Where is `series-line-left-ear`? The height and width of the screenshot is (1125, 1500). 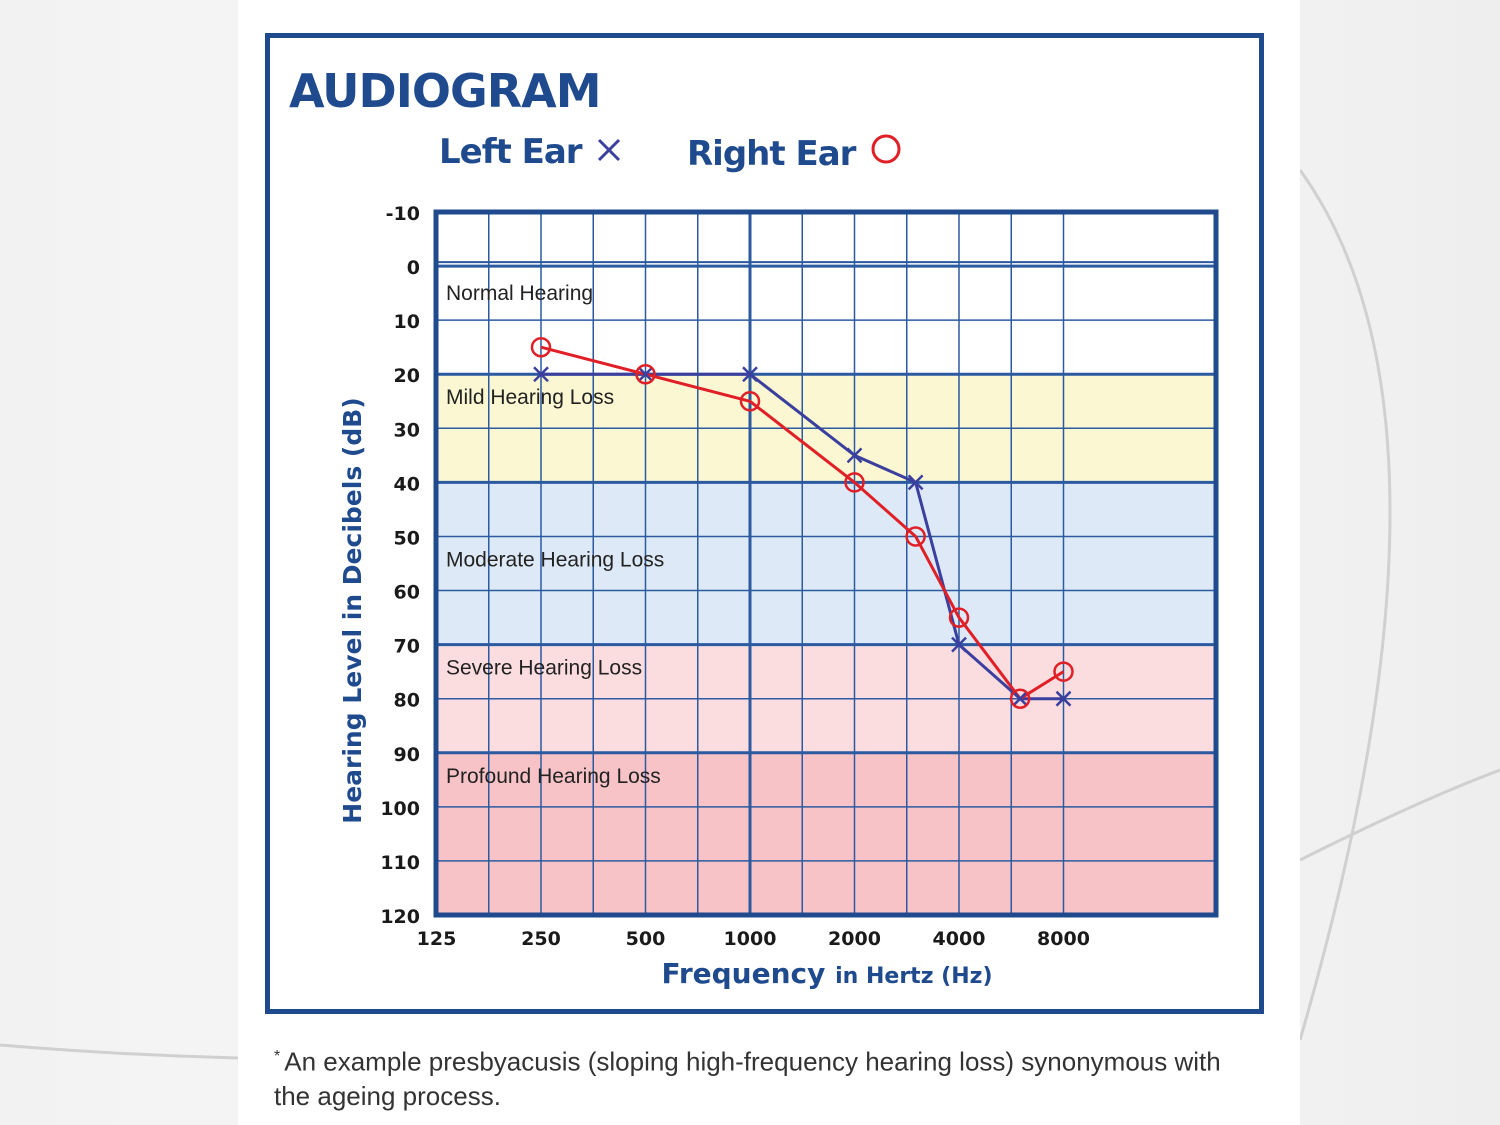 series-line-left-ear is located at coordinates (802, 536).